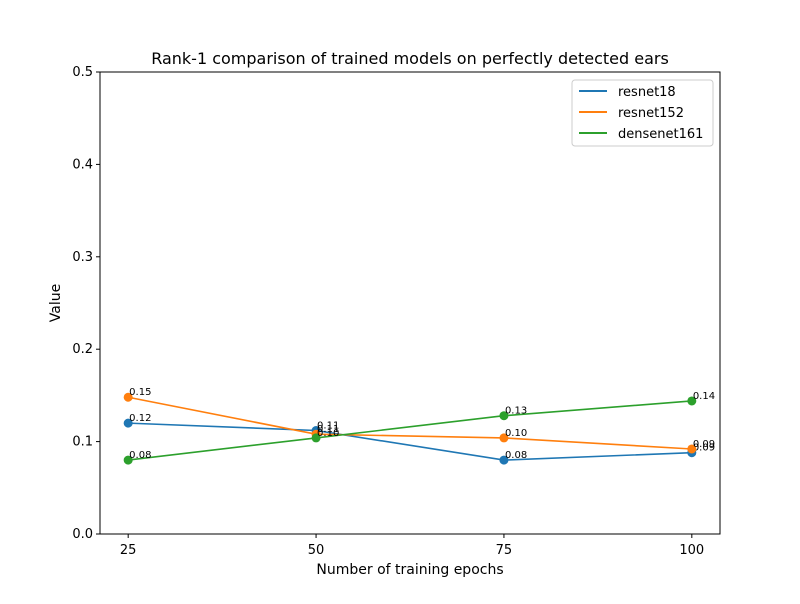 This screenshot has height=604, width=800. What do you see at coordinates (316, 550) in the screenshot?
I see `x-tick-label: 50` at bounding box center [316, 550].